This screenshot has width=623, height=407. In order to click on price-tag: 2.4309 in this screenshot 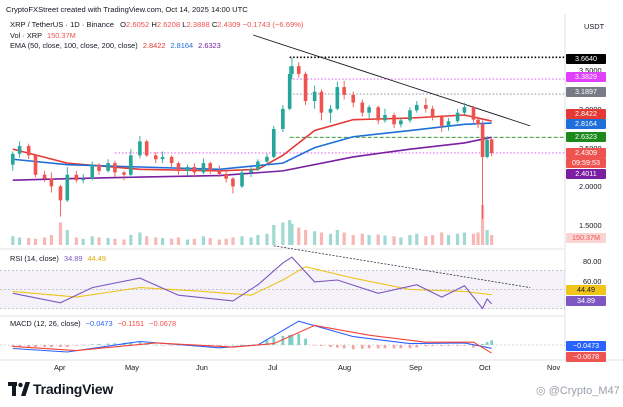, I will do `click(586, 153)`.